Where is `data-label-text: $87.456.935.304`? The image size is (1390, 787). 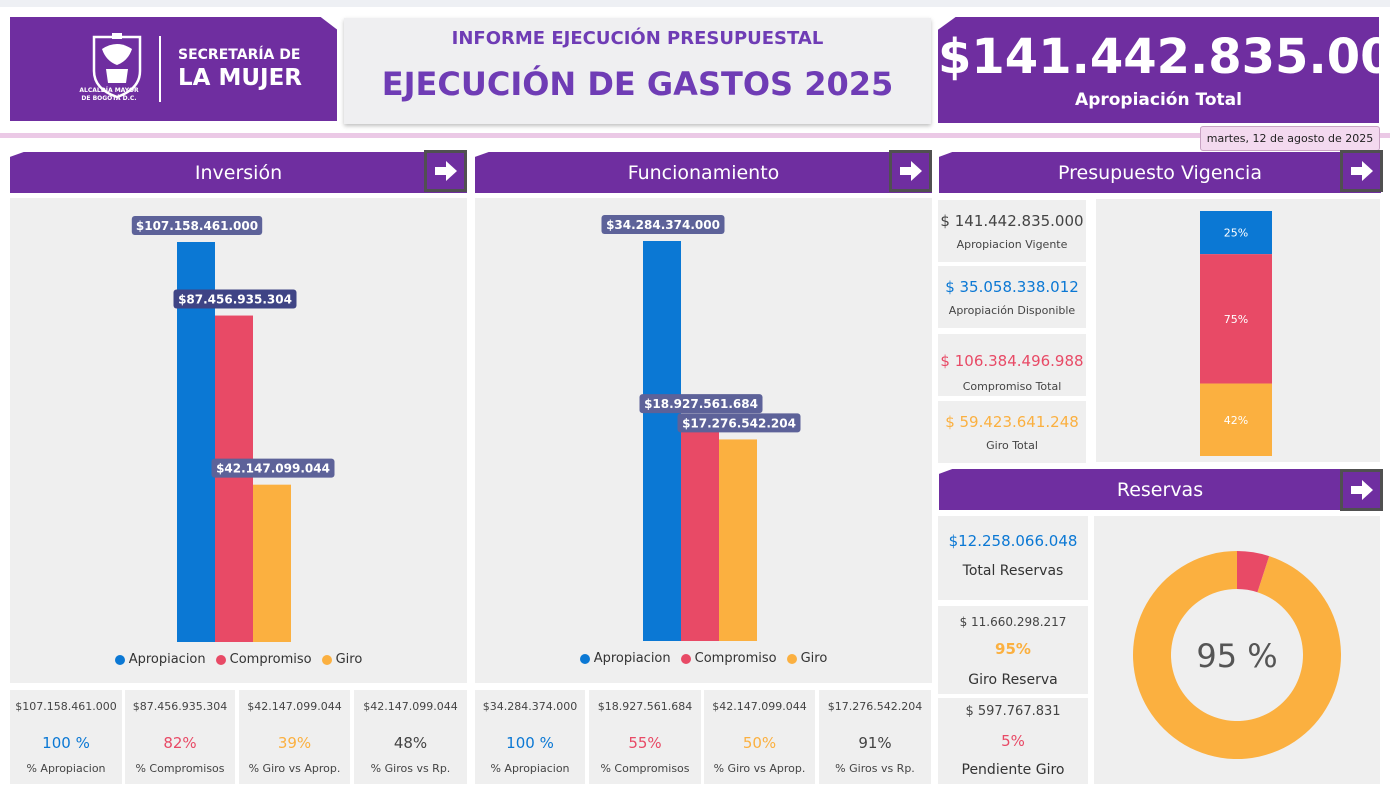
data-label-text: $87.456.935.304 is located at coordinates (235, 300).